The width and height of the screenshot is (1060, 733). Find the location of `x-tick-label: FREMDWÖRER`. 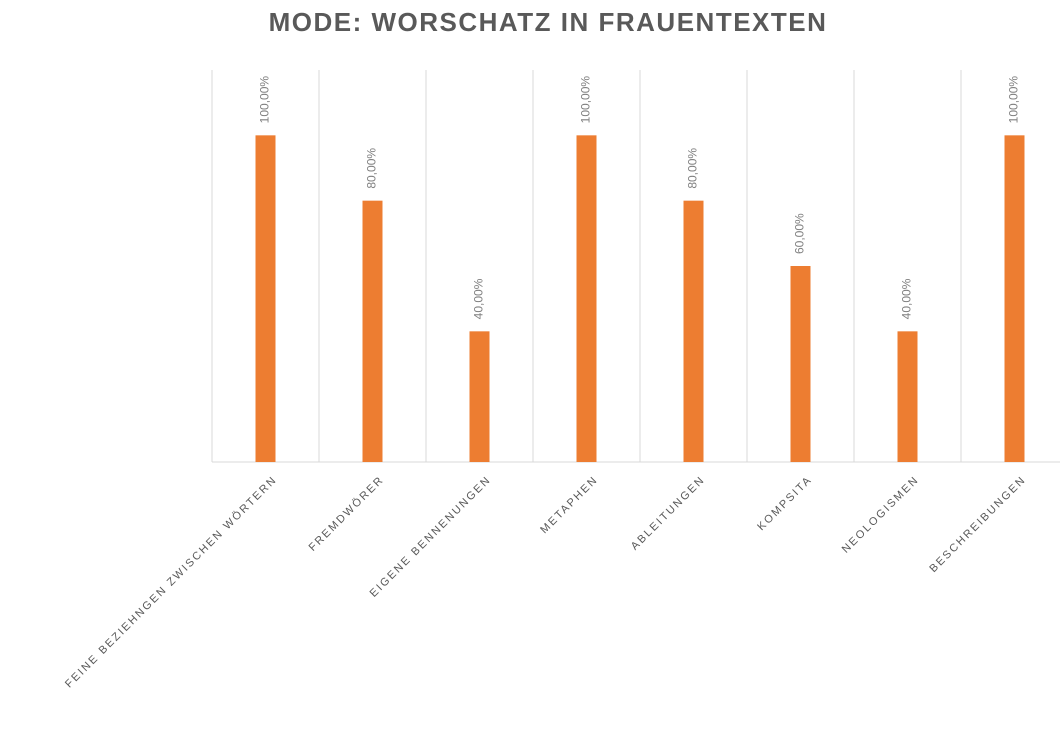

x-tick-label: FREMDWÖRER is located at coordinates (347, 514).